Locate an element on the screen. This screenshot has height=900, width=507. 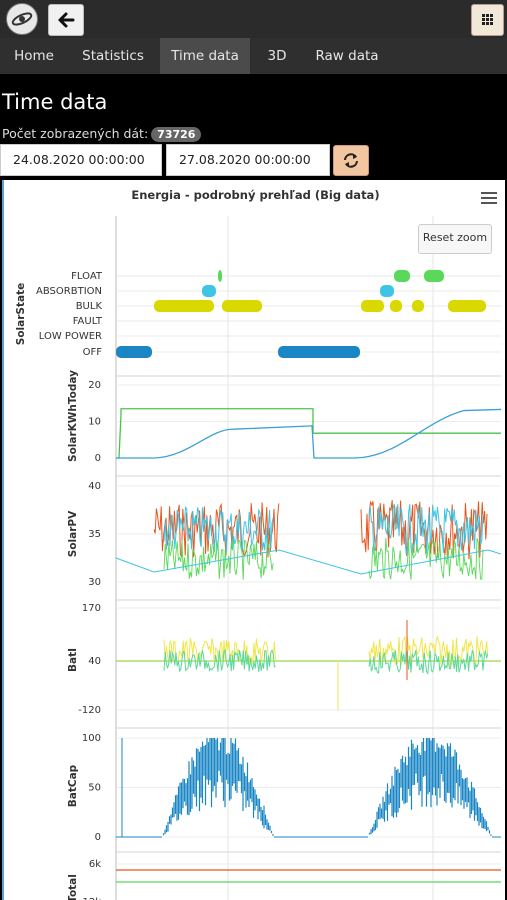
pv-tick-label: 40 is located at coordinates (94, 486).